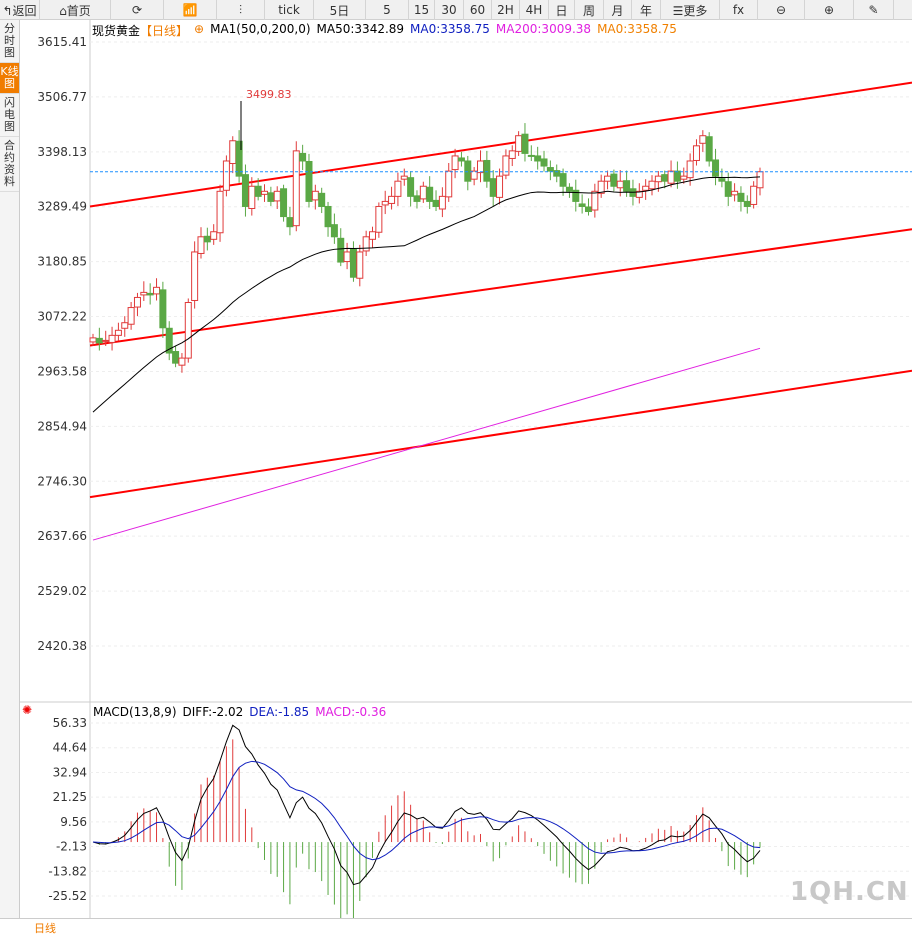 Image resolution: width=912 pixels, height=936 pixels. I want to click on dea-value: DEA:-1.85, so click(279, 712).